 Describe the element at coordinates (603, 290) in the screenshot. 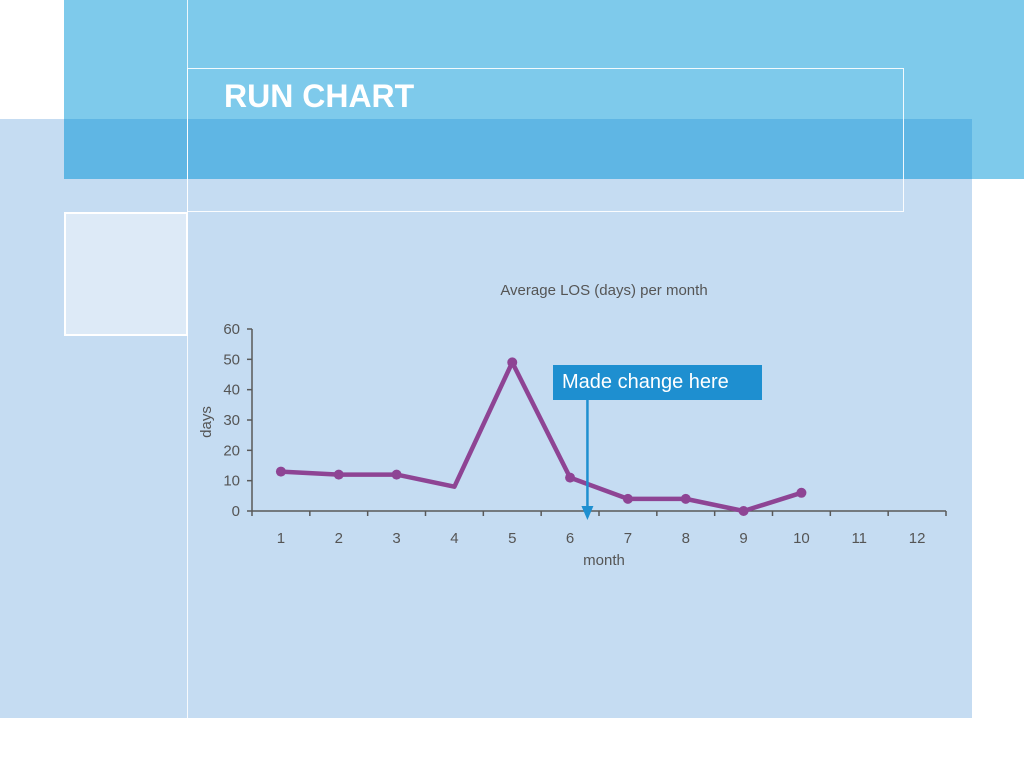

I see `chart-title: Average LOS (days) per month` at that location.